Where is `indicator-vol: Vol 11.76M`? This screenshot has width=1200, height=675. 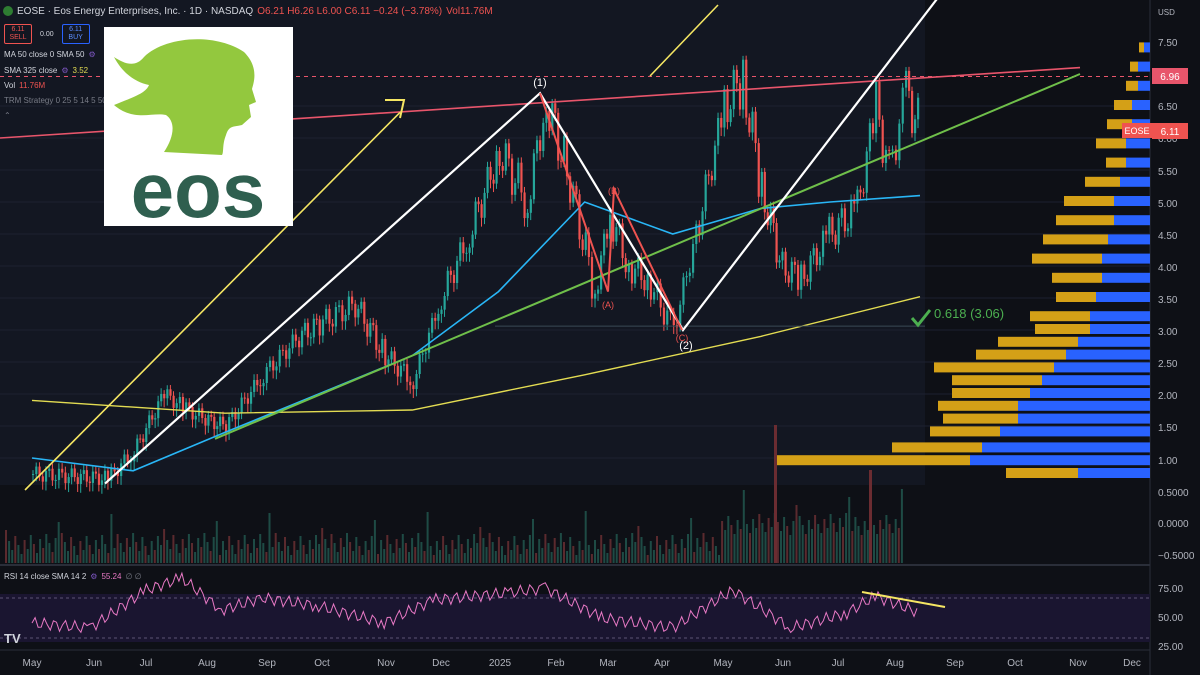
indicator-vol: Vol 11.76M is located at coordinates (24, 85).